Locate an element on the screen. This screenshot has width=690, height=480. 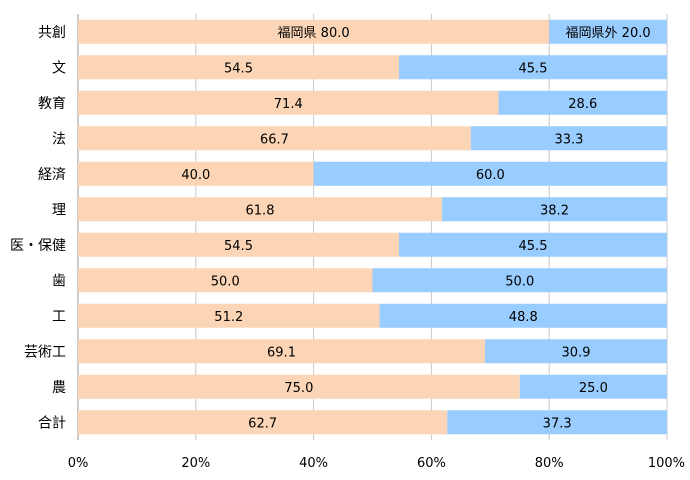
category-label: 歯 is located at coordinates (59, 281).